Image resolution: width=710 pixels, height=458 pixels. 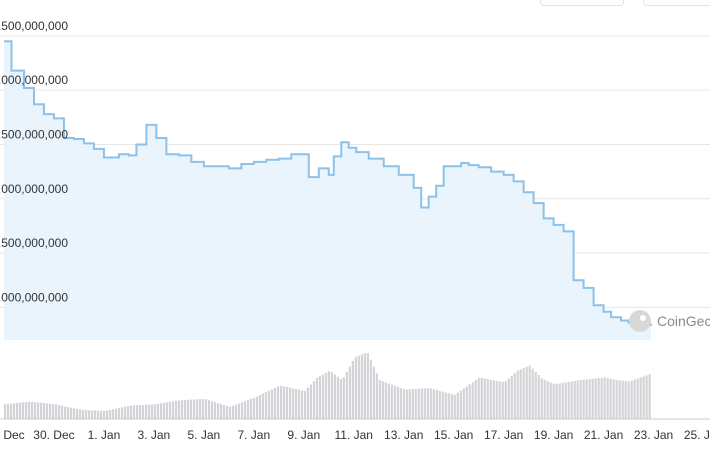 I want to click on watermark-text: CoinGecko, so click(x=683, y=321).